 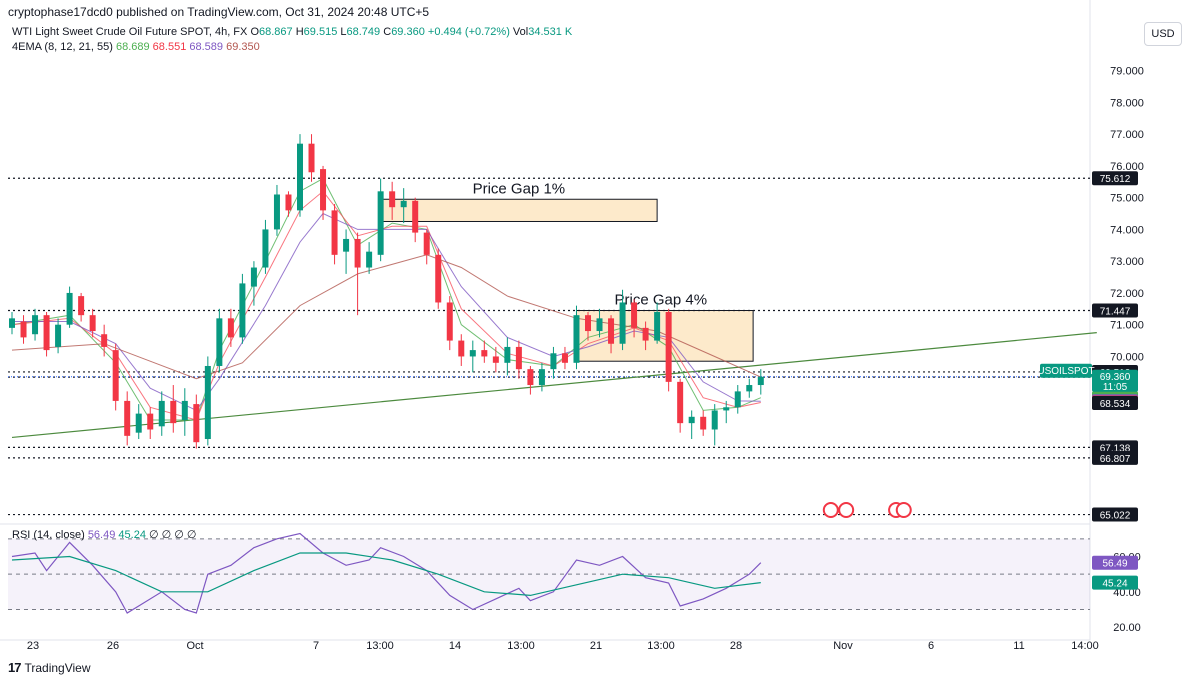 I want to click on rsi-band, so click(x=549, y=574).